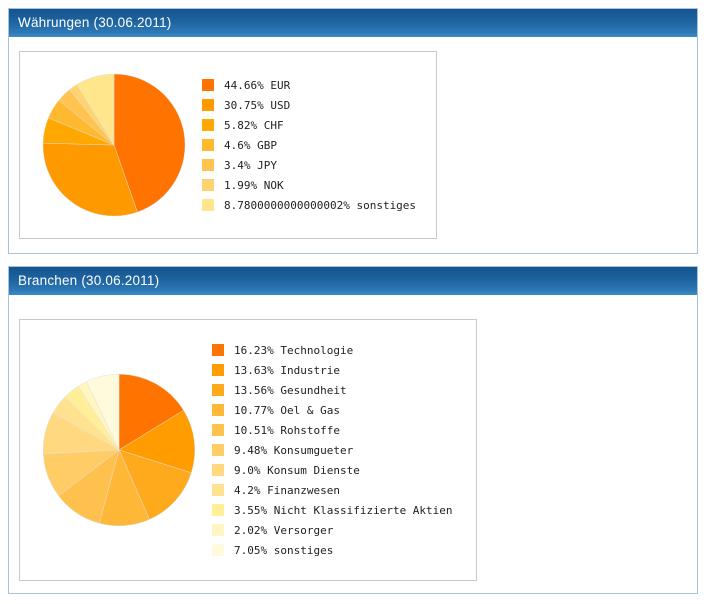 The image size is (706, 604). What do you see at coordinates (294, 450) in the screenshot?
I see `legend-label: 9.48% Konsumgueter` at bounding box center [294, 450].